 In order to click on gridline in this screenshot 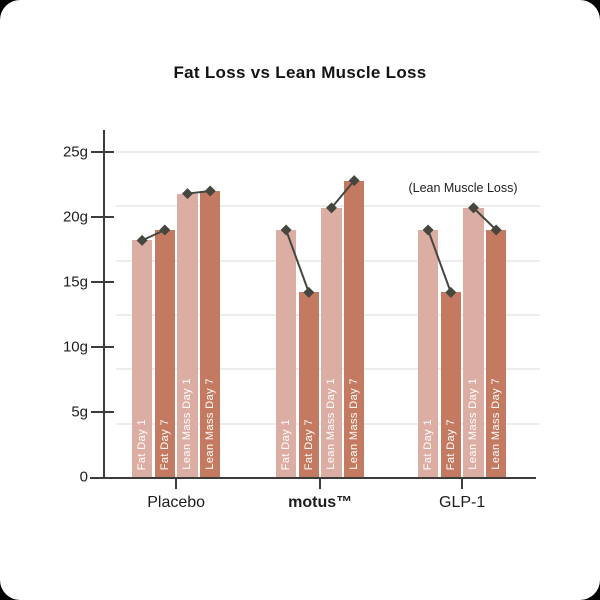, I will do `click(328, 152)`.